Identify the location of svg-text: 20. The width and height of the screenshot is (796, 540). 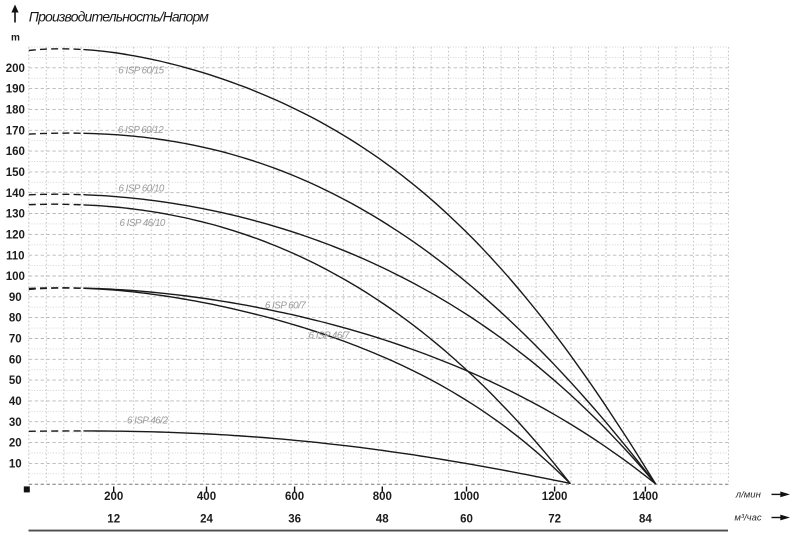
(15, 444).